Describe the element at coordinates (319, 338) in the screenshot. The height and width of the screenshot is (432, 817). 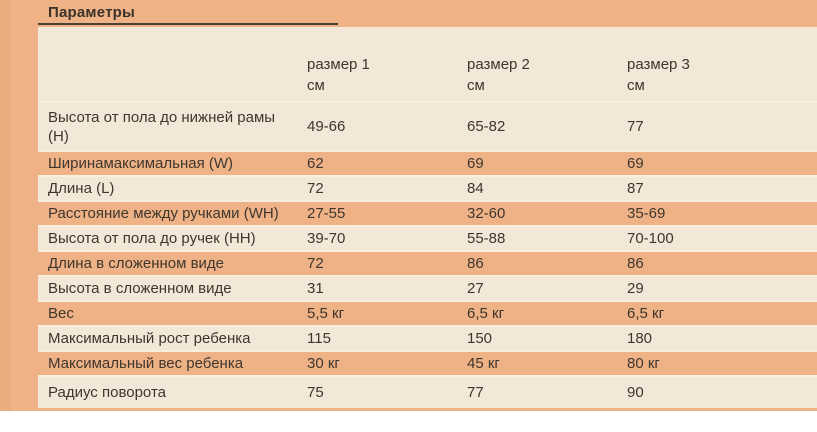
I see `value-size1: 115` at that location.